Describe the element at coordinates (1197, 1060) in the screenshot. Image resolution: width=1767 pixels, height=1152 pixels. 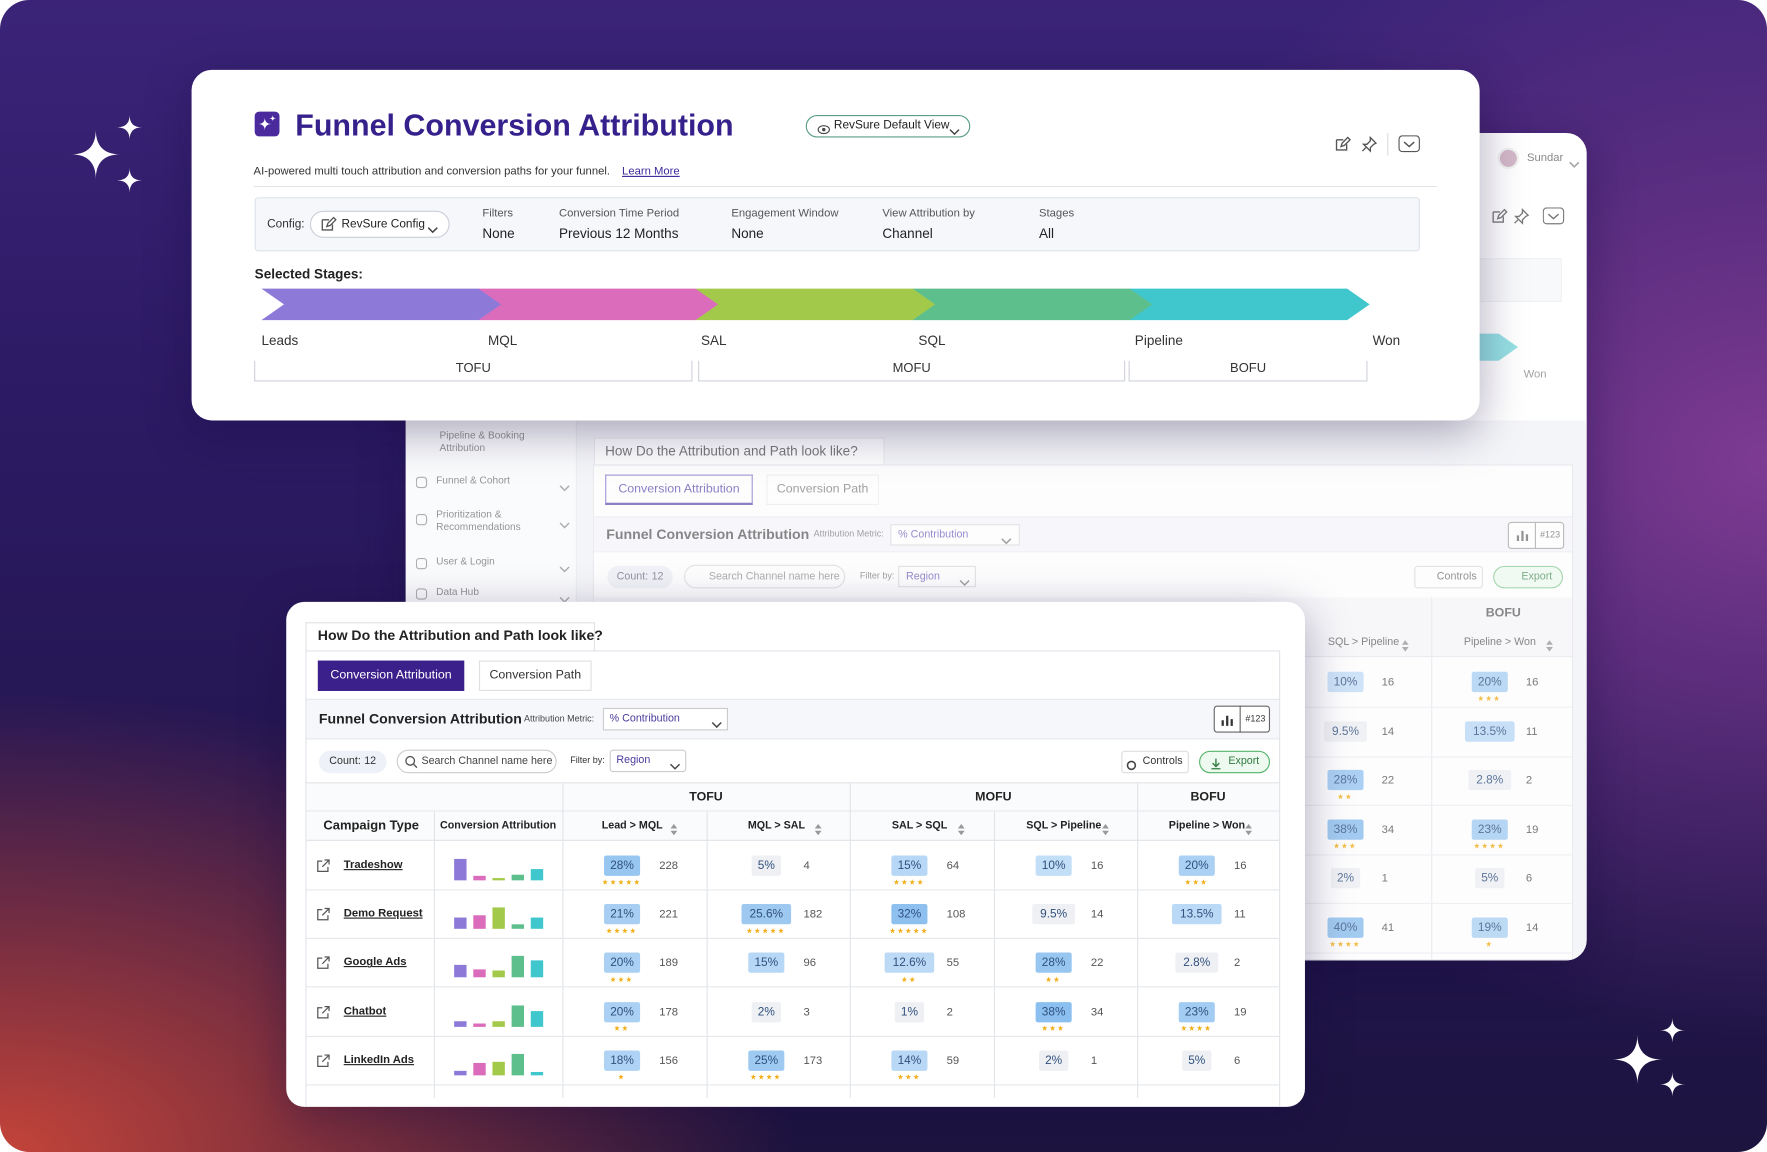
I see `percent-cell: 5%` at that location.